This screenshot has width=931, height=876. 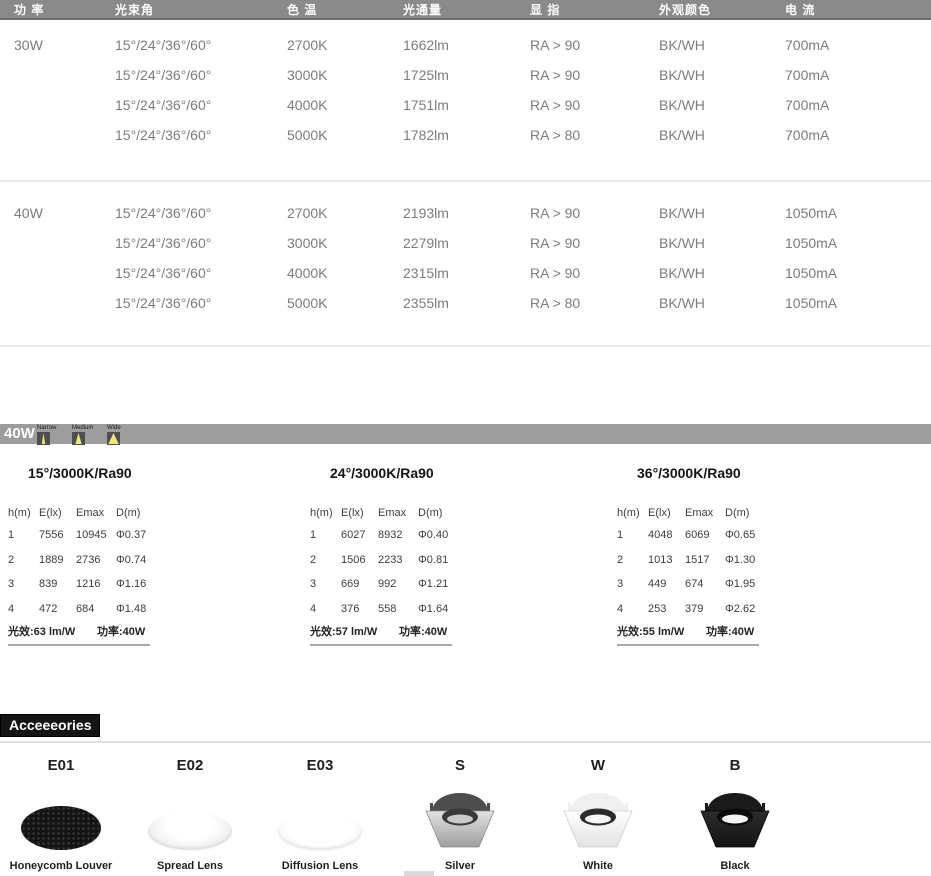 I want to click on photometric-table-header: h(m) E(lx) Emax D(m), so click(x=402, y=513).